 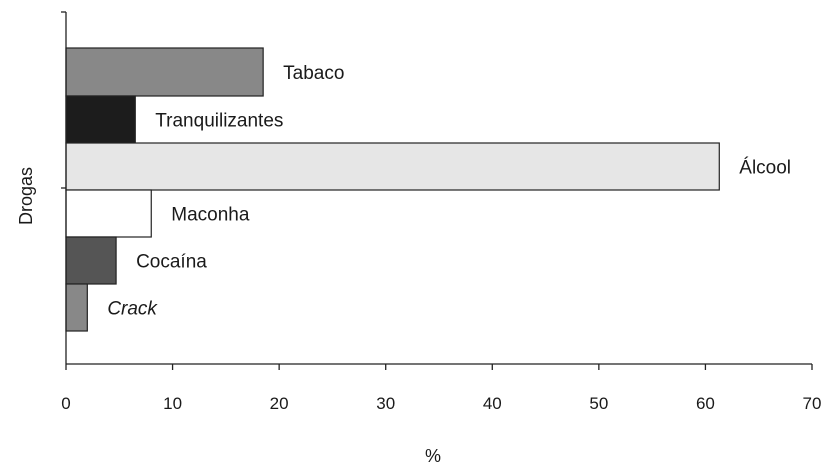 What do you see at coordinates (433, 456) in the screenshot?
I see `x-axis-title: %` at bounding box center [433, 456].